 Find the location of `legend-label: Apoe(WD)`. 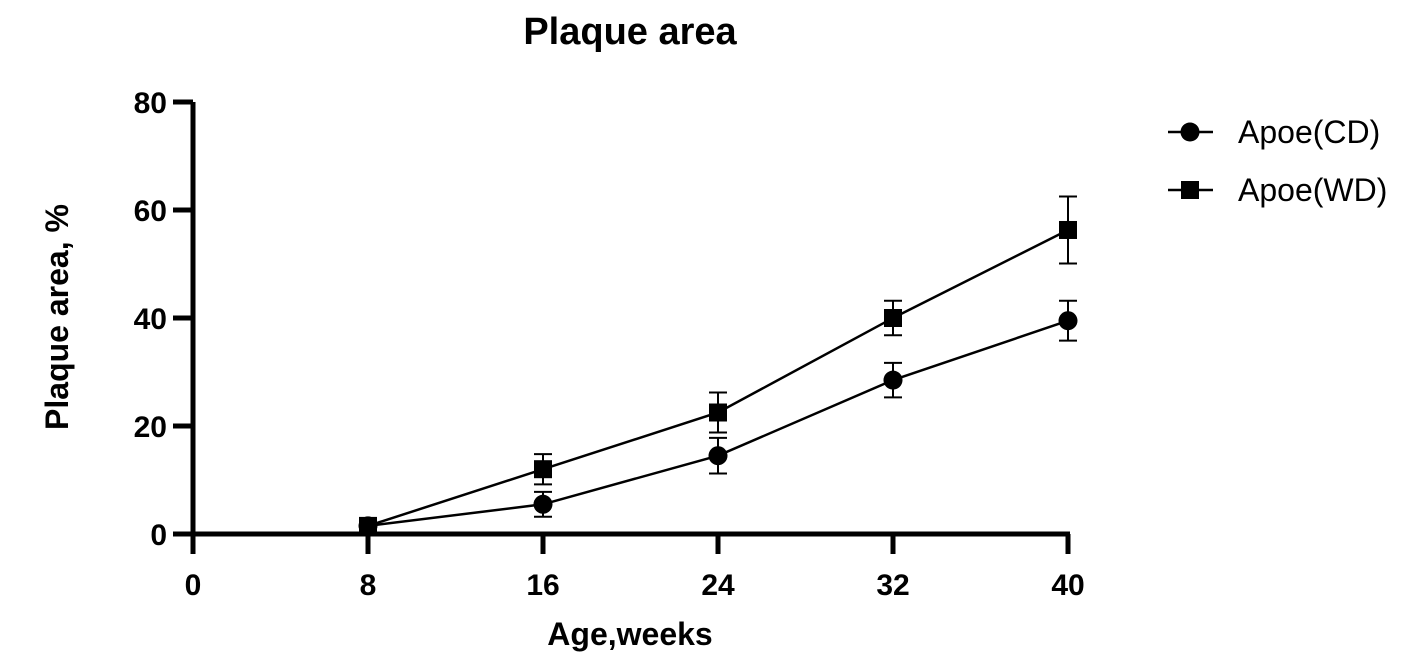

legend-label: Apoe(WD) is located at coordinates (1312, 190).